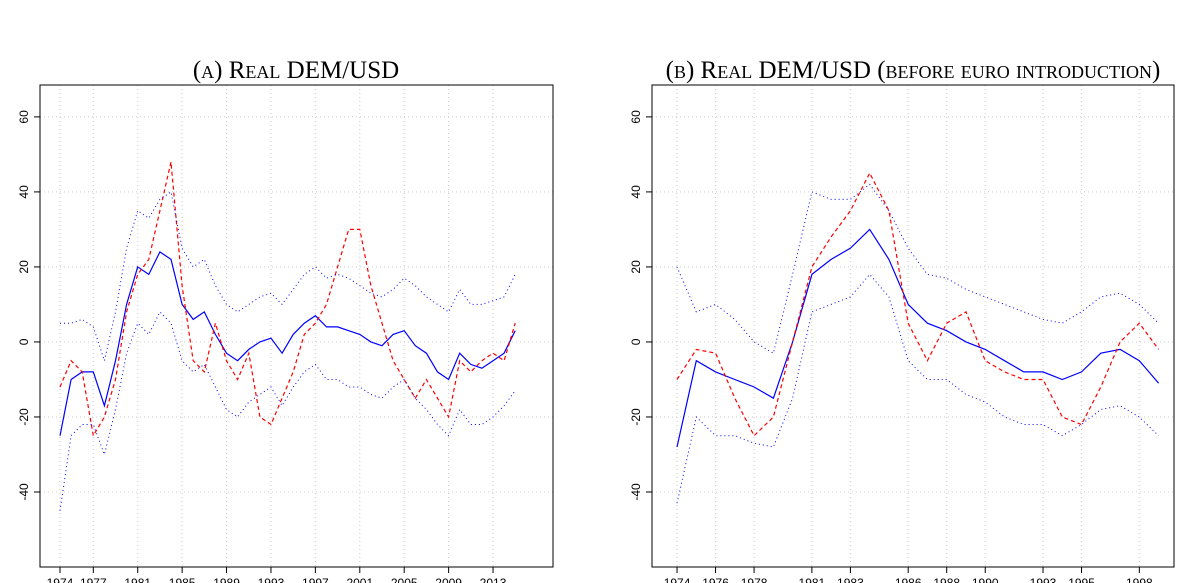 This screenshot has width=1190, height=583. What do you see at coordinates (754, 579) in the screenshot?
I see `x-tick-label: 1978` at bounding box center [754, 579].